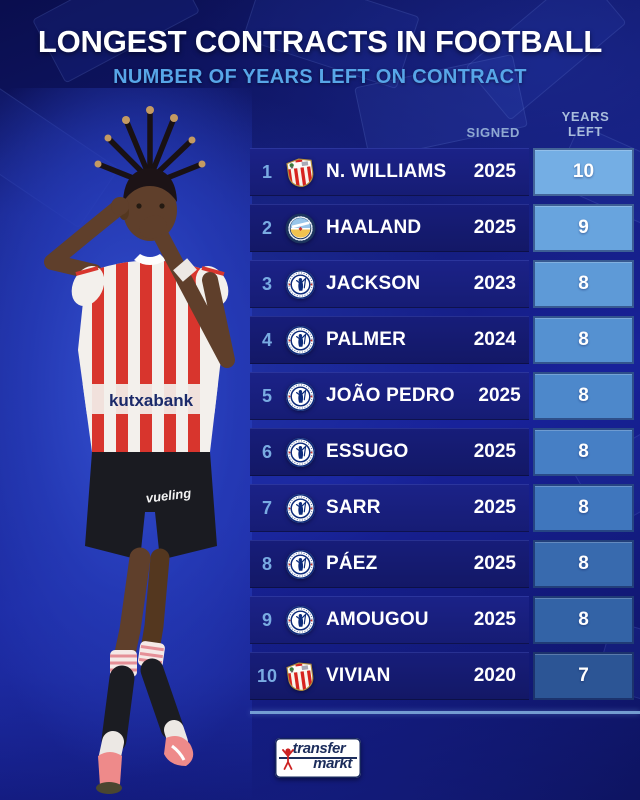 The width and height of the screenshot is (640, 800). What do you see at coordinates (358, 675) in the screenshot?
I see `player-name: VIVIAN` at bounding box center [358, 675].